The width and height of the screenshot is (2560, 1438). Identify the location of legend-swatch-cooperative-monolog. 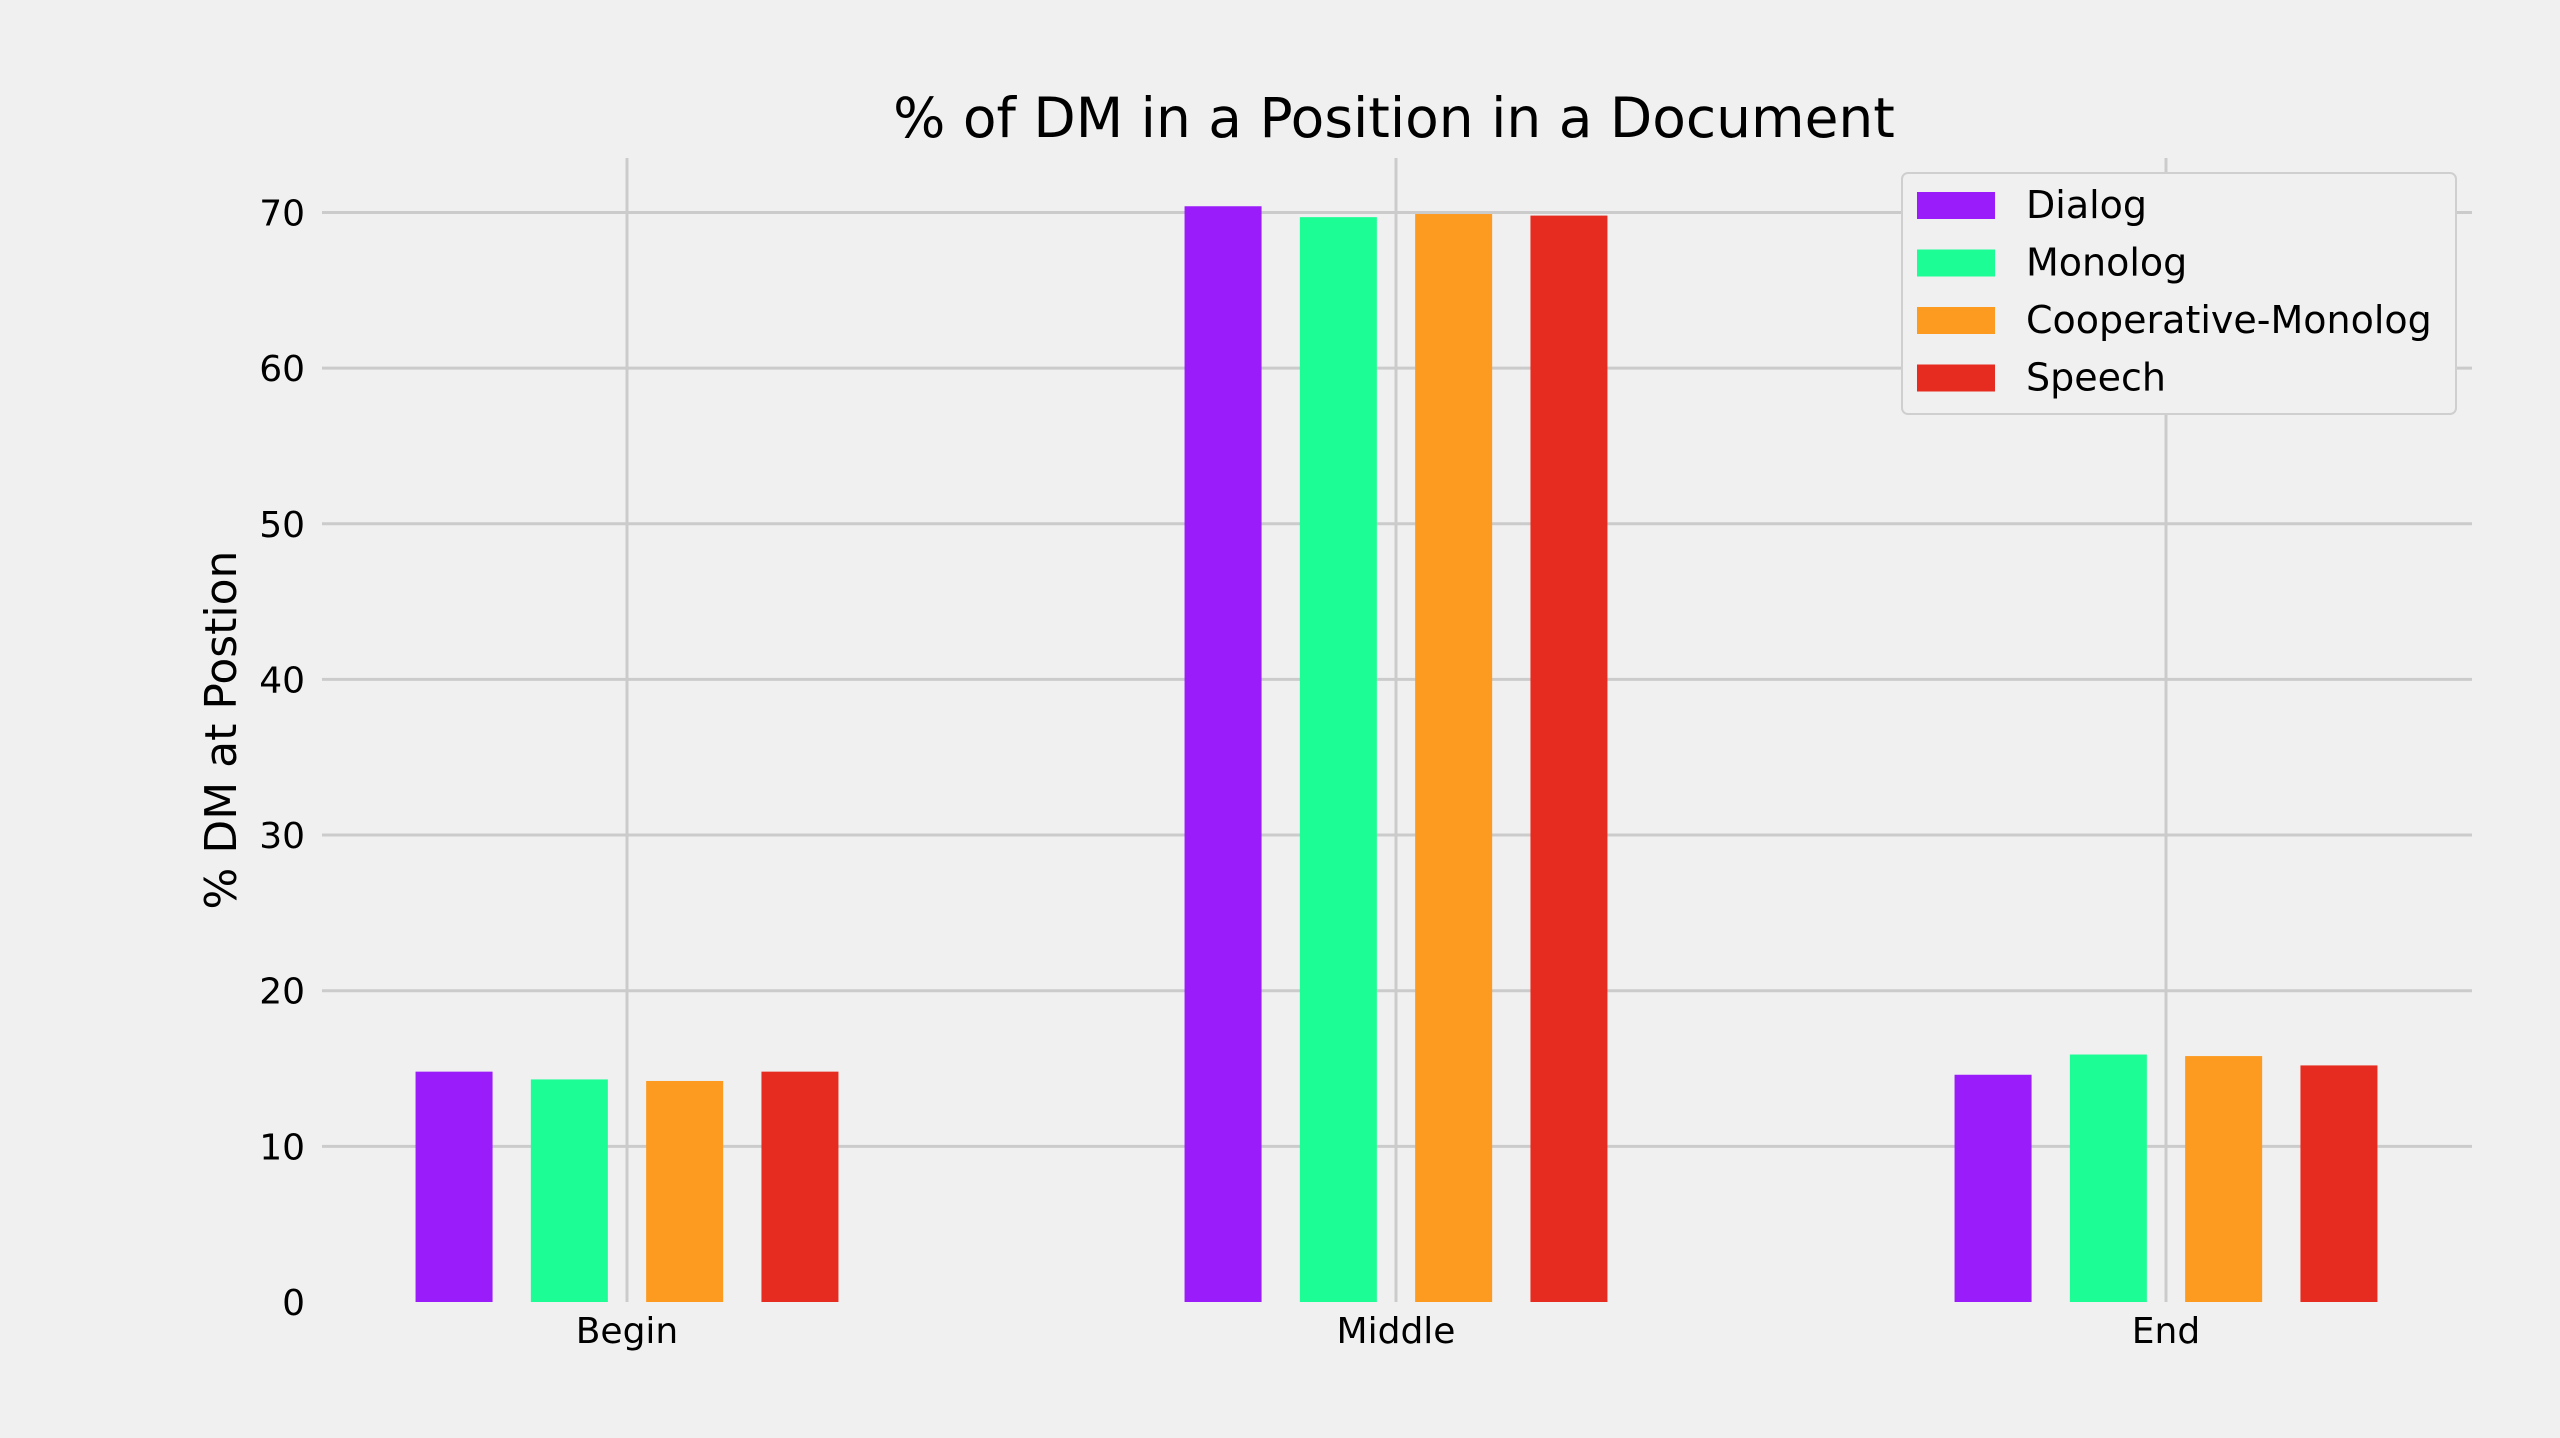
(1956, 320).